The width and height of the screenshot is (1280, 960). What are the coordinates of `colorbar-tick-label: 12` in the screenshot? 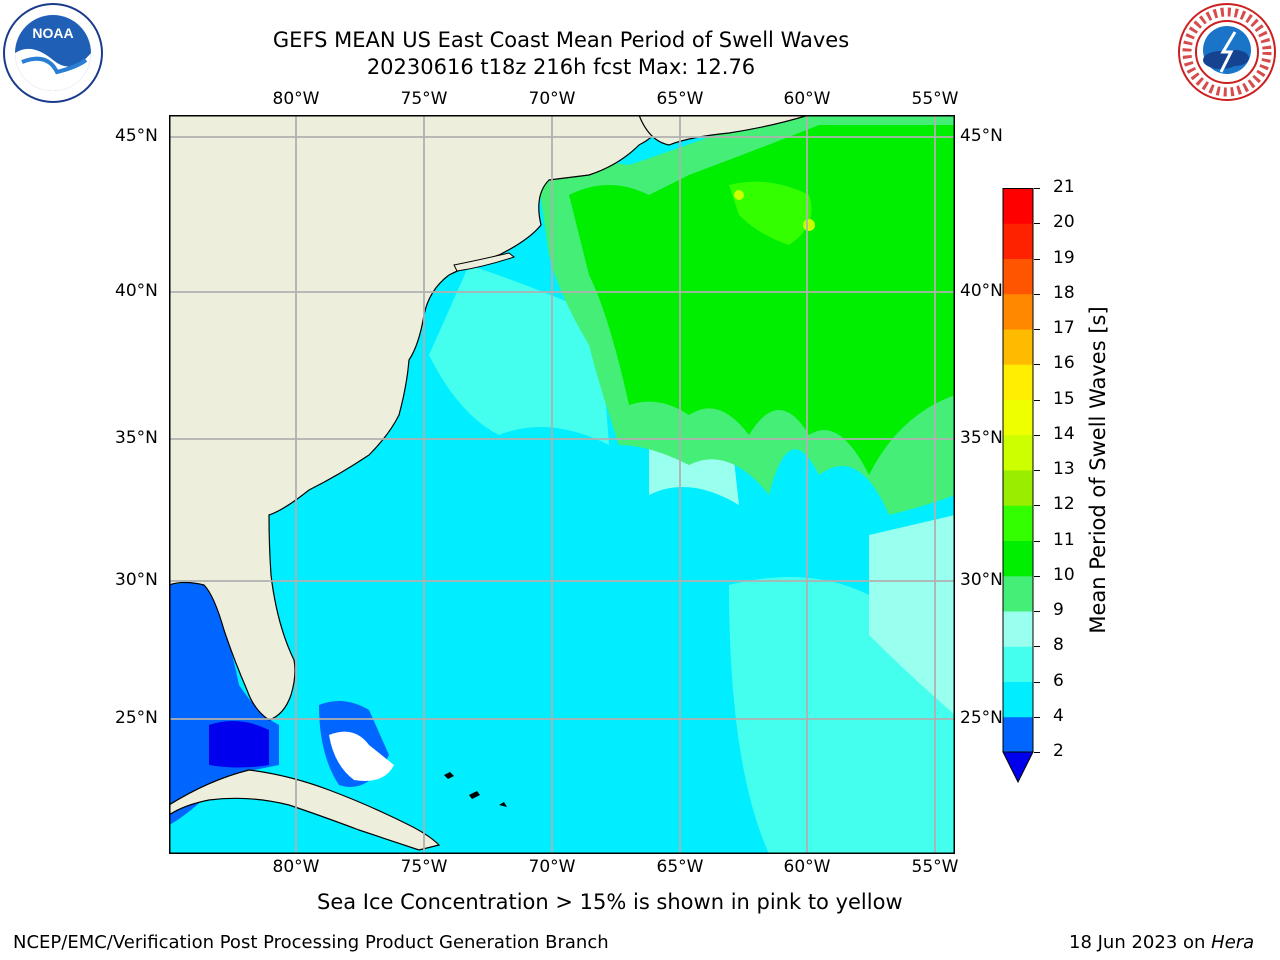 It's located at (1064, 504).